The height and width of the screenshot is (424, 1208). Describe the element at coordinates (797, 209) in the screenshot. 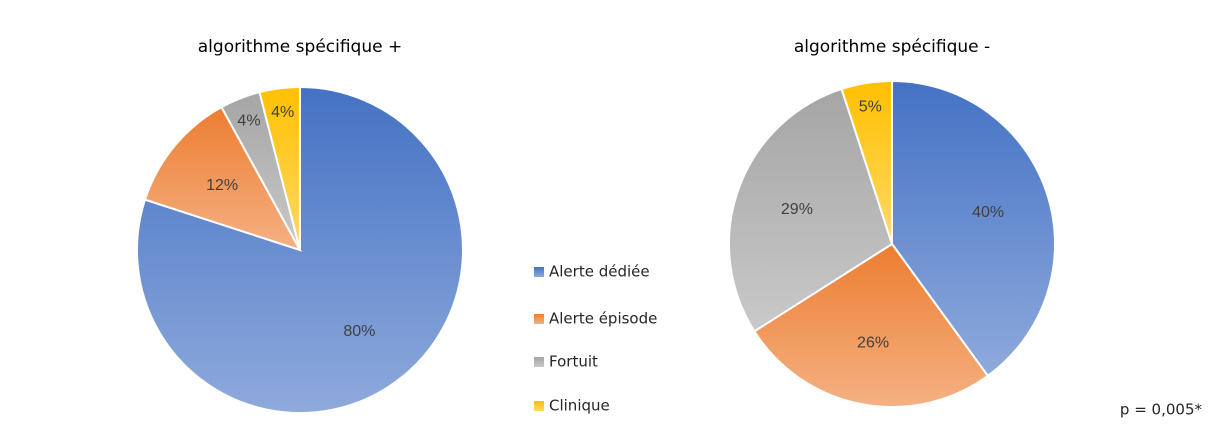

I see `data-label: 29%` at that location.